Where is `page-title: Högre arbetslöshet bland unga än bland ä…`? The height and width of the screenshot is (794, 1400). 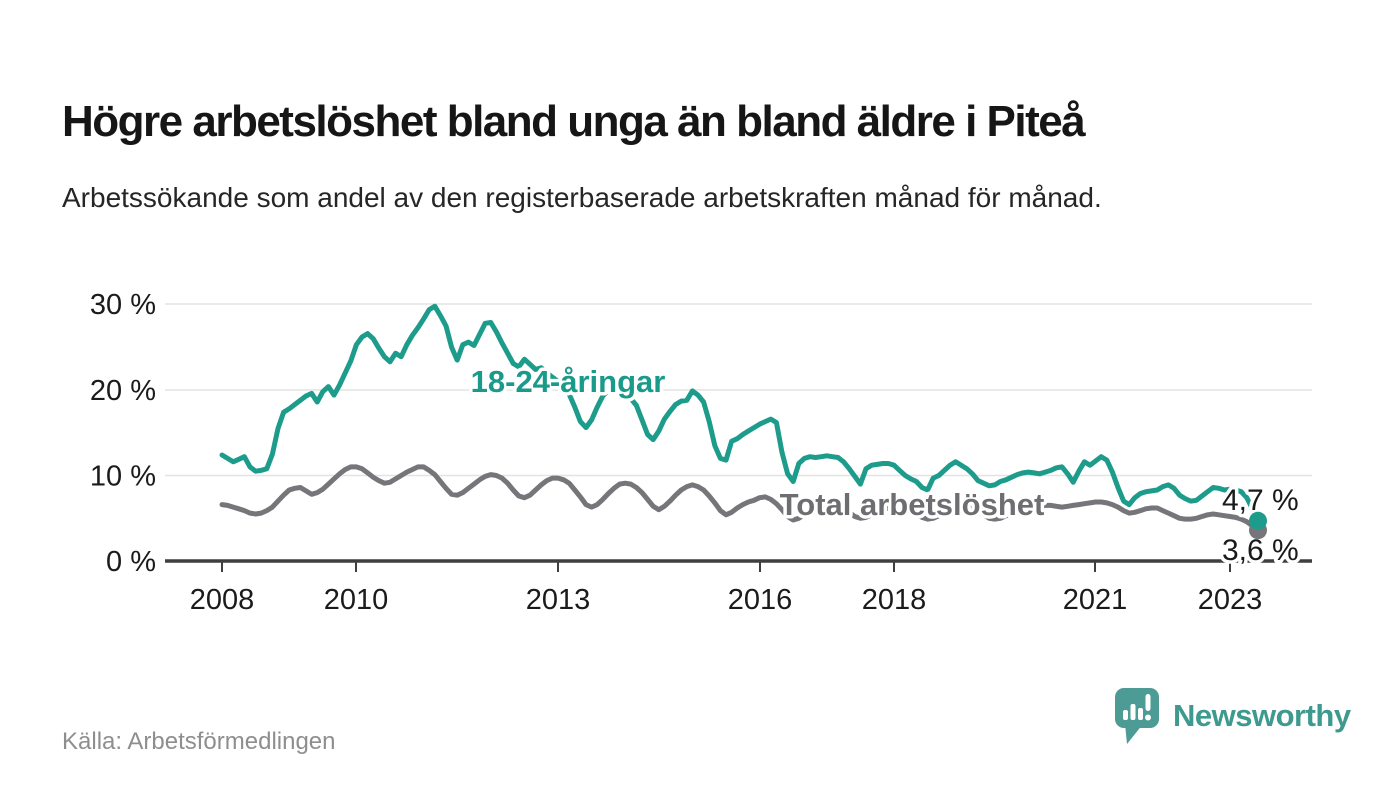 page-title: Högre arbetslöshet bland unga än bland ä… is located at coordinates (574, 122).